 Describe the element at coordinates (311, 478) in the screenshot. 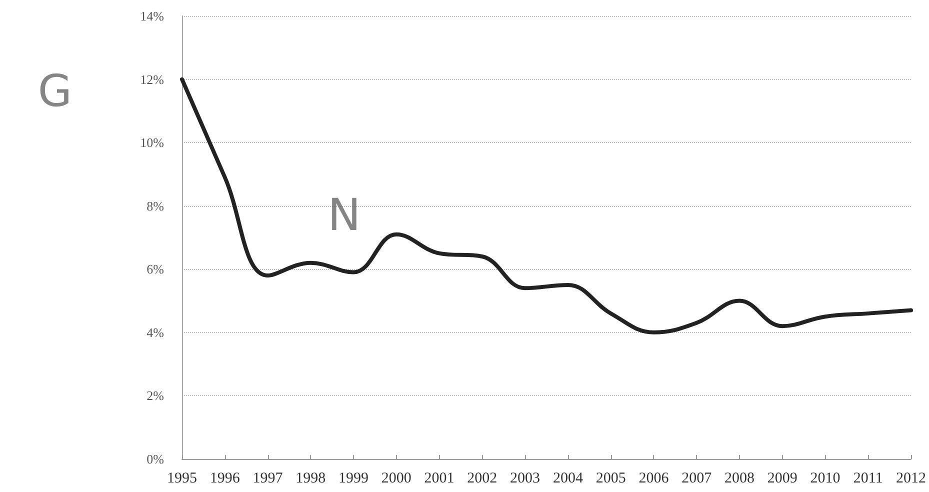

I see `x-tick-label: 1998` at that location.